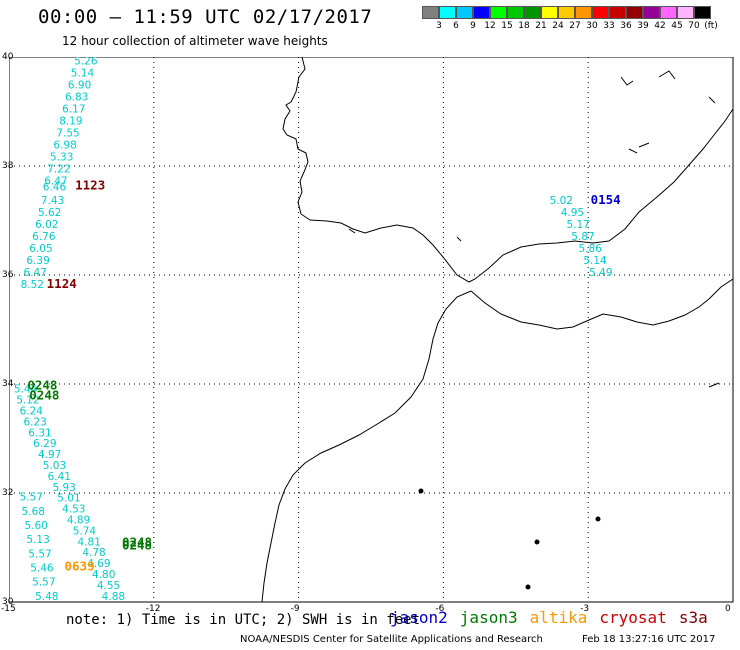 Image resolution: width=740 pixels, height=650 pixels. I want to click on swh-value-label: 7.22, so click(58, 170).